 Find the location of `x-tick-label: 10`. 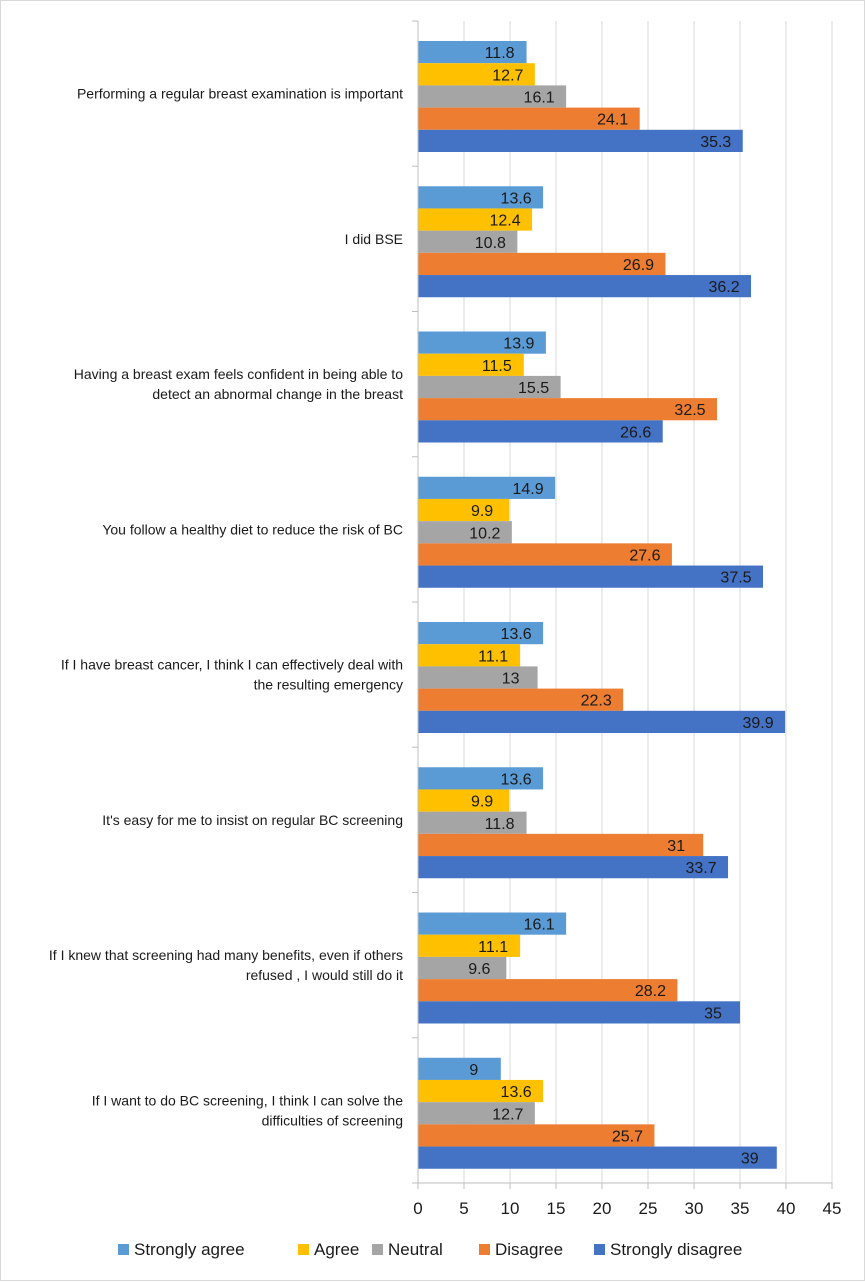

x-tick-label: 10 is located at coordinates (510, 1208).